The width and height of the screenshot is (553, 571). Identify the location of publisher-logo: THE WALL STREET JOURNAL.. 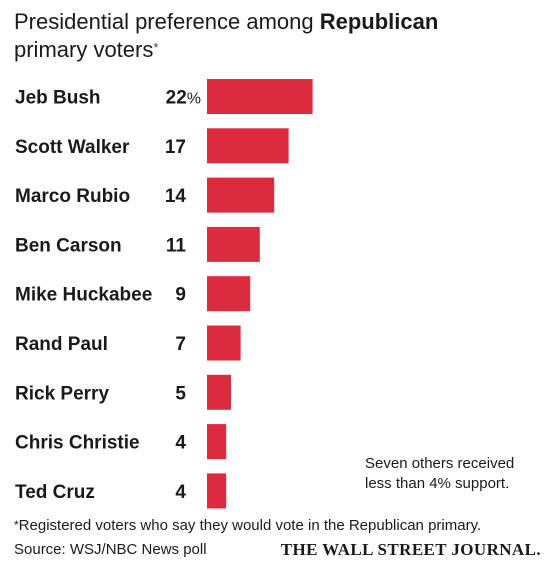
(410, 549).